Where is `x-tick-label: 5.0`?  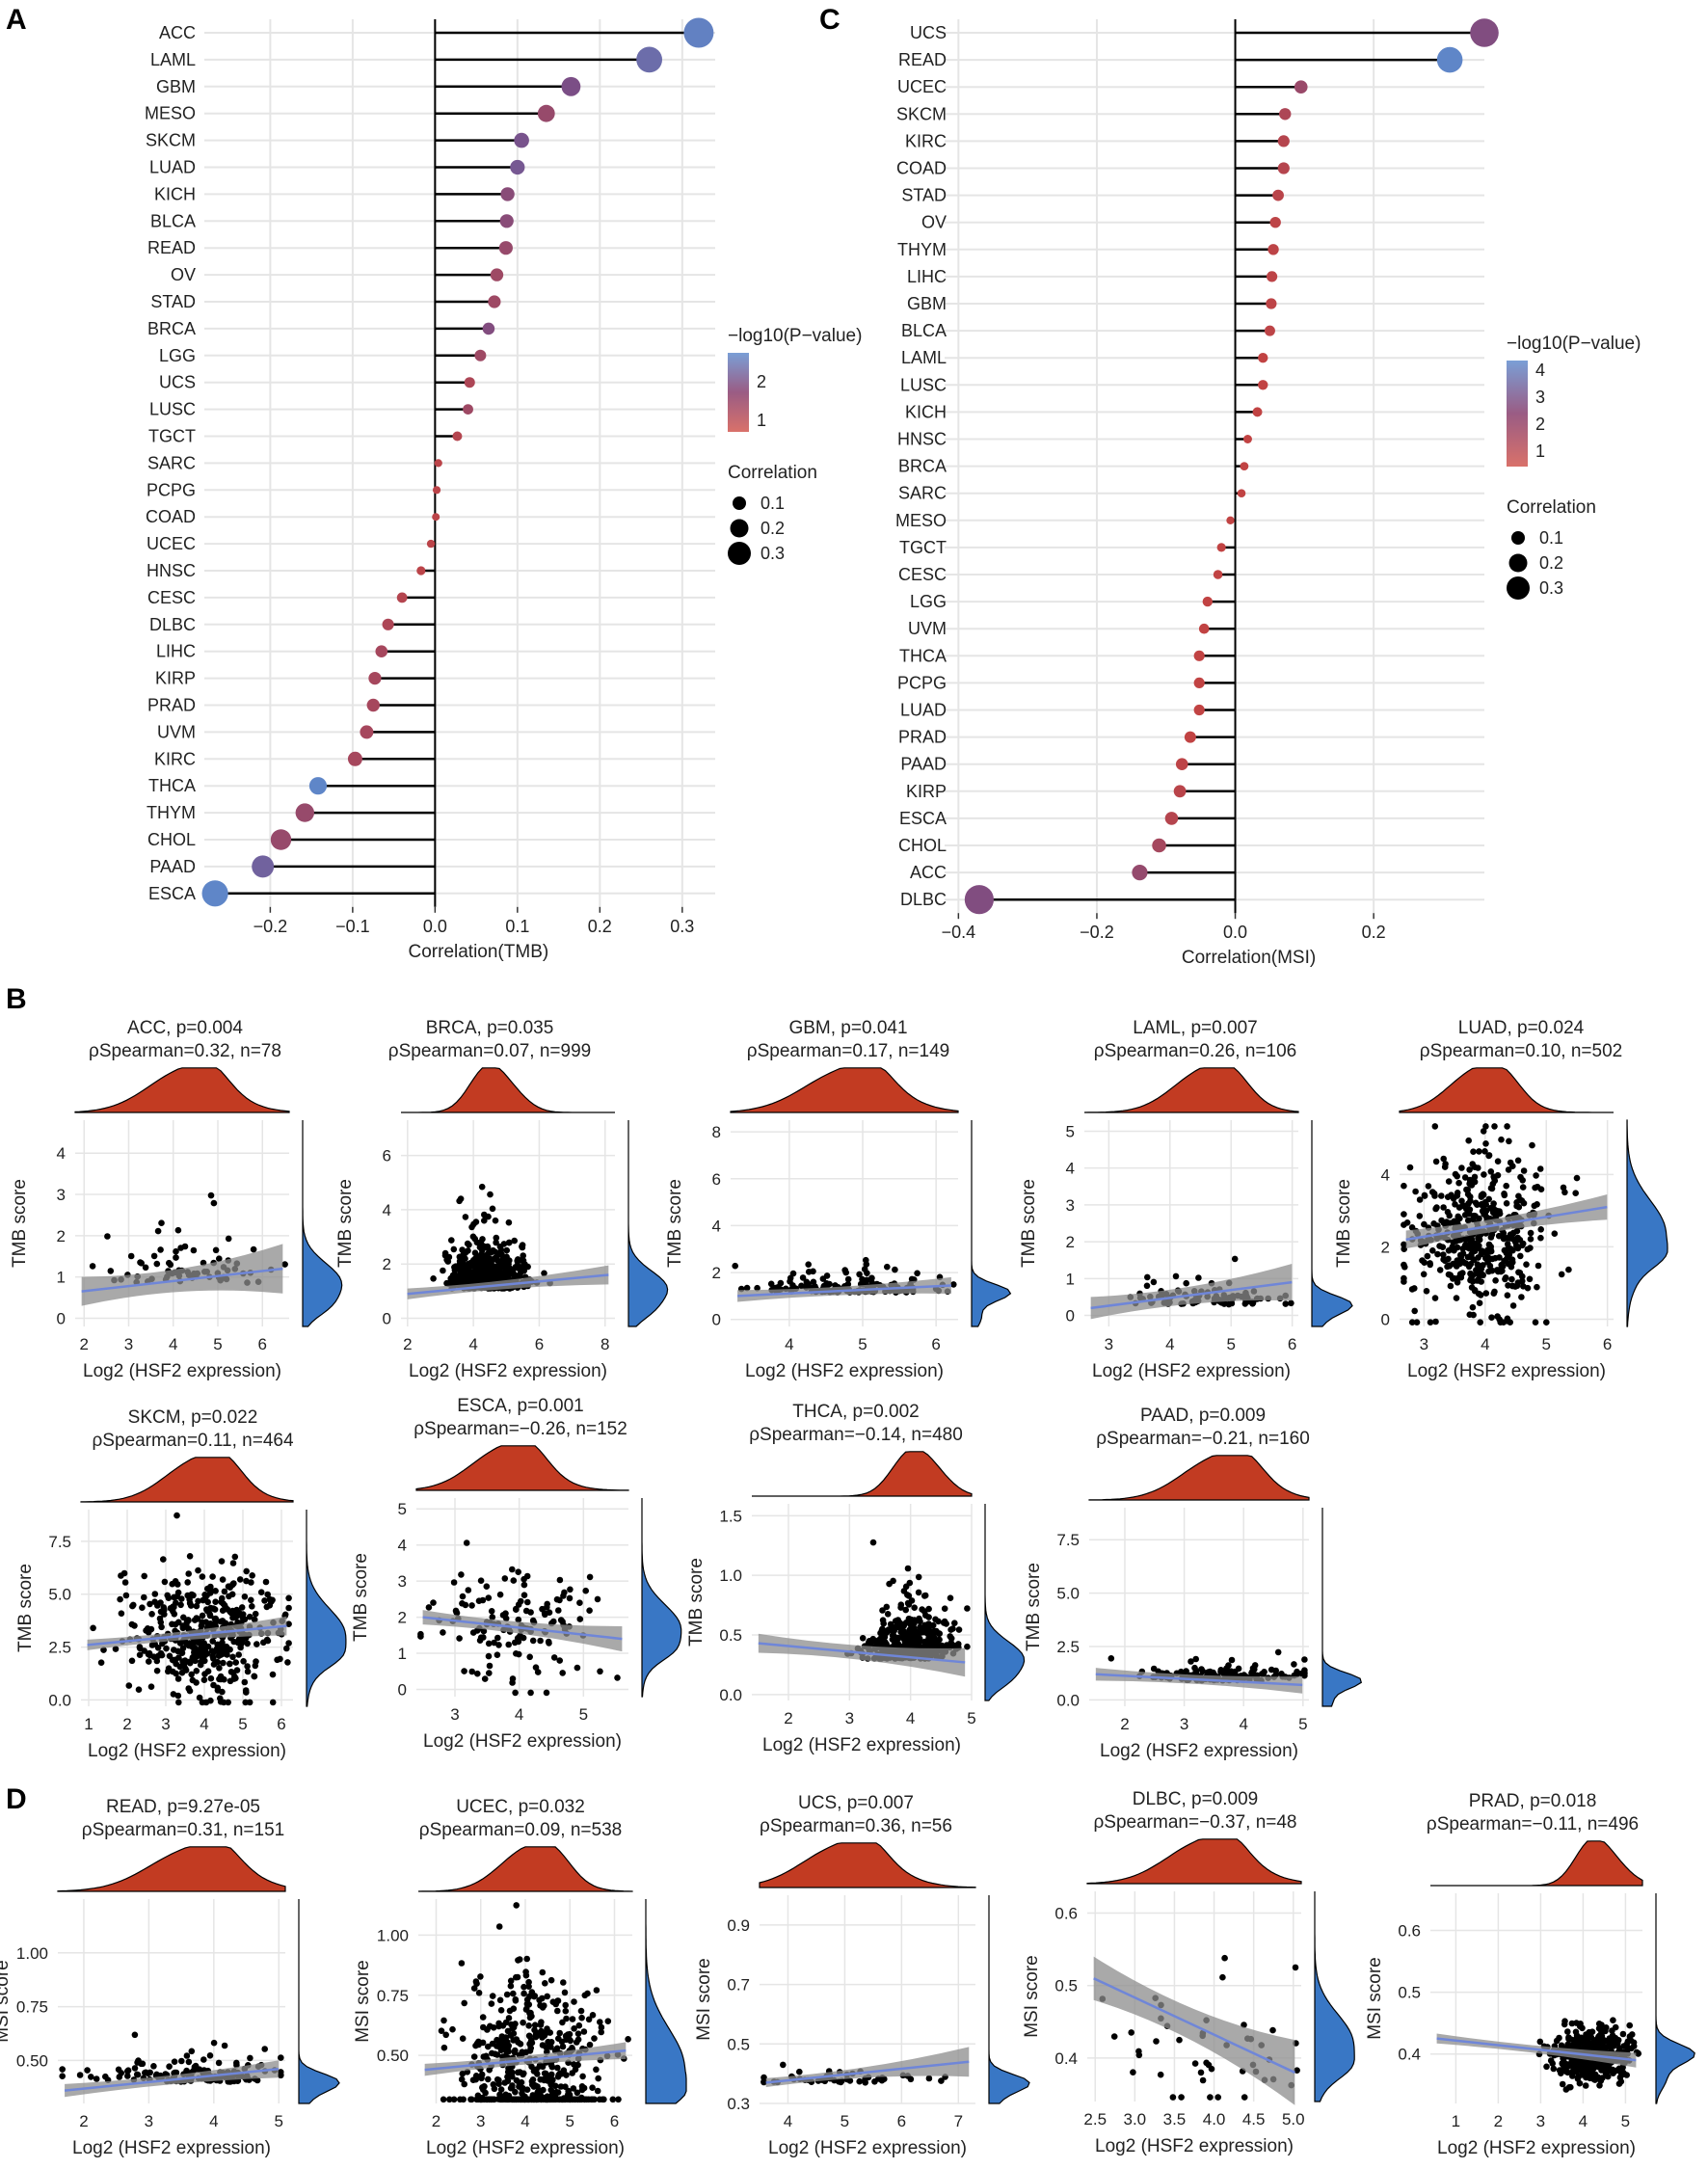 x-tick-label: 5.0 is located at coordinates (1293, 2120).